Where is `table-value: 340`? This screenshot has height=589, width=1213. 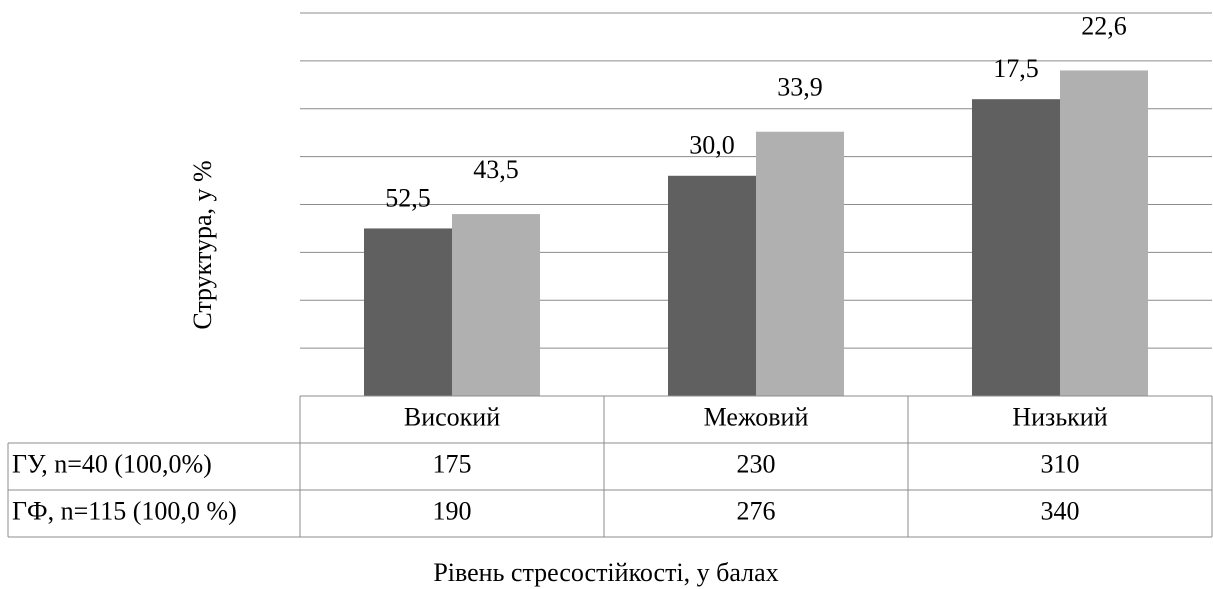 table-value: 340 is located at coordinates (1060, 510).